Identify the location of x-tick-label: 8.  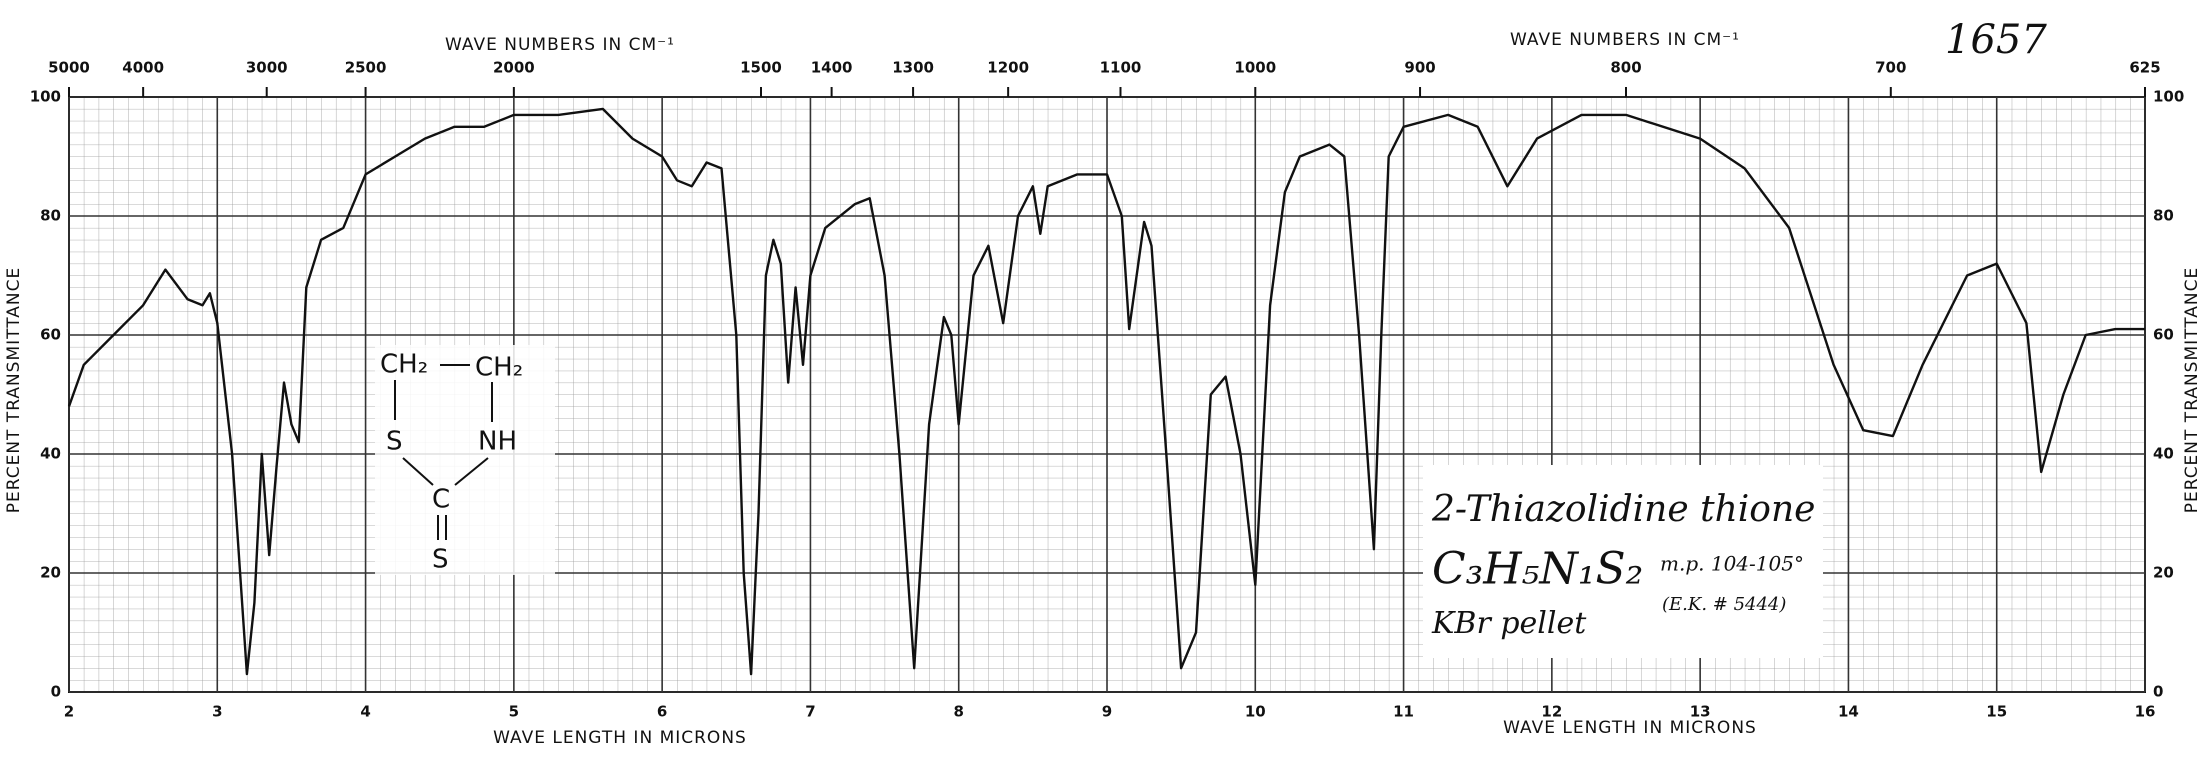
(958, 712).